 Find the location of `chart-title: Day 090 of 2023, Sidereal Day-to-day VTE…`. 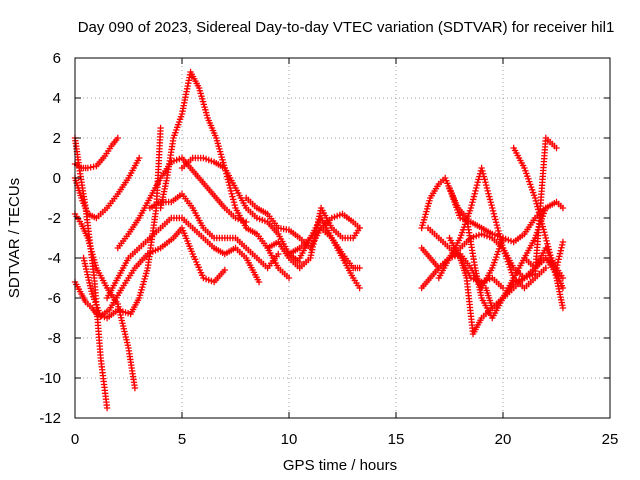

chart-title: Day 090 of 2023, Sidereal Day-to-day VTE… is located at coordinates (346, 27).